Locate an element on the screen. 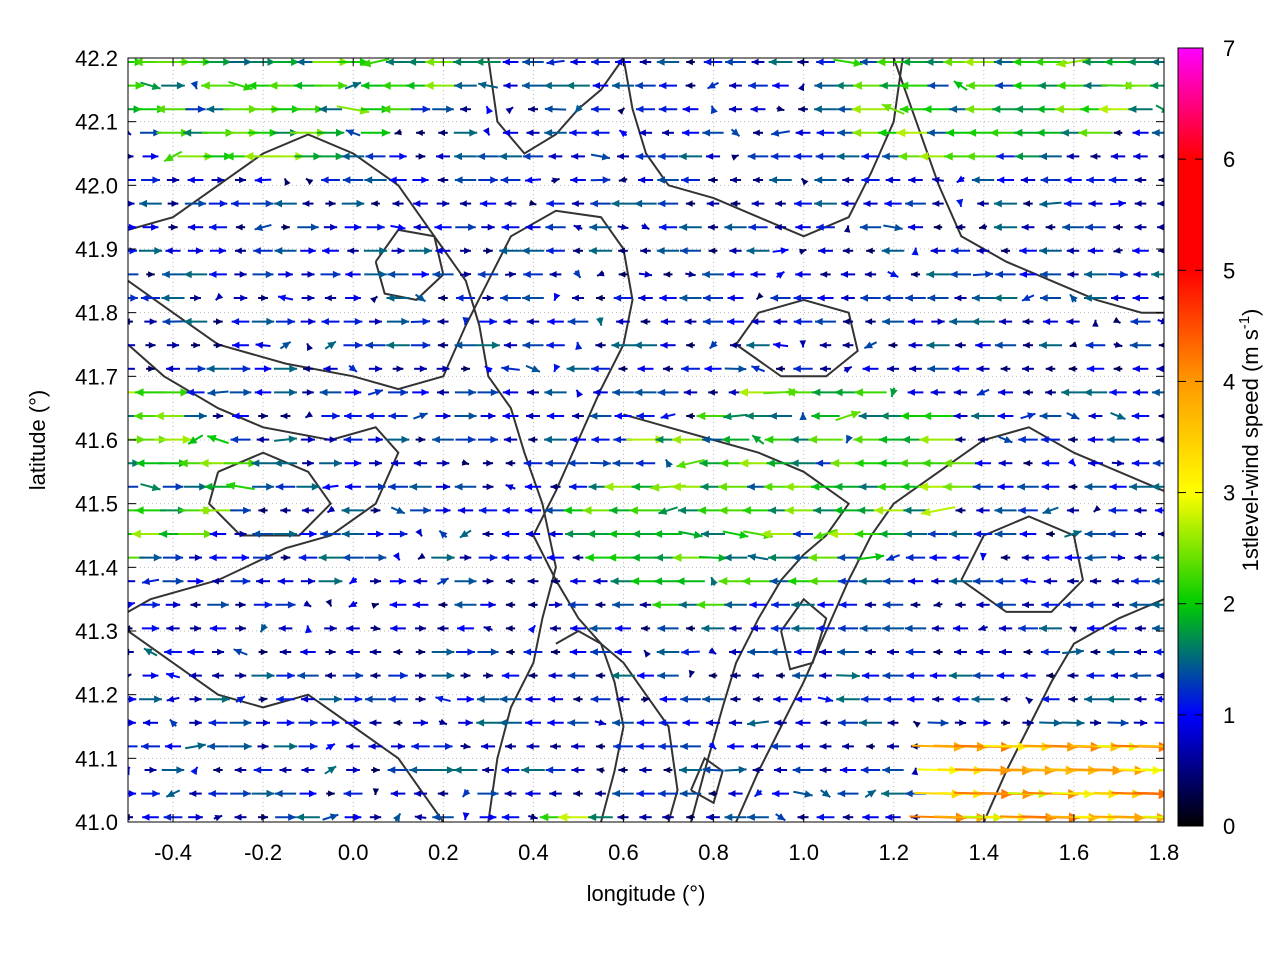  x-axis-label: longitude (°) is located at coordinates (646, 893).